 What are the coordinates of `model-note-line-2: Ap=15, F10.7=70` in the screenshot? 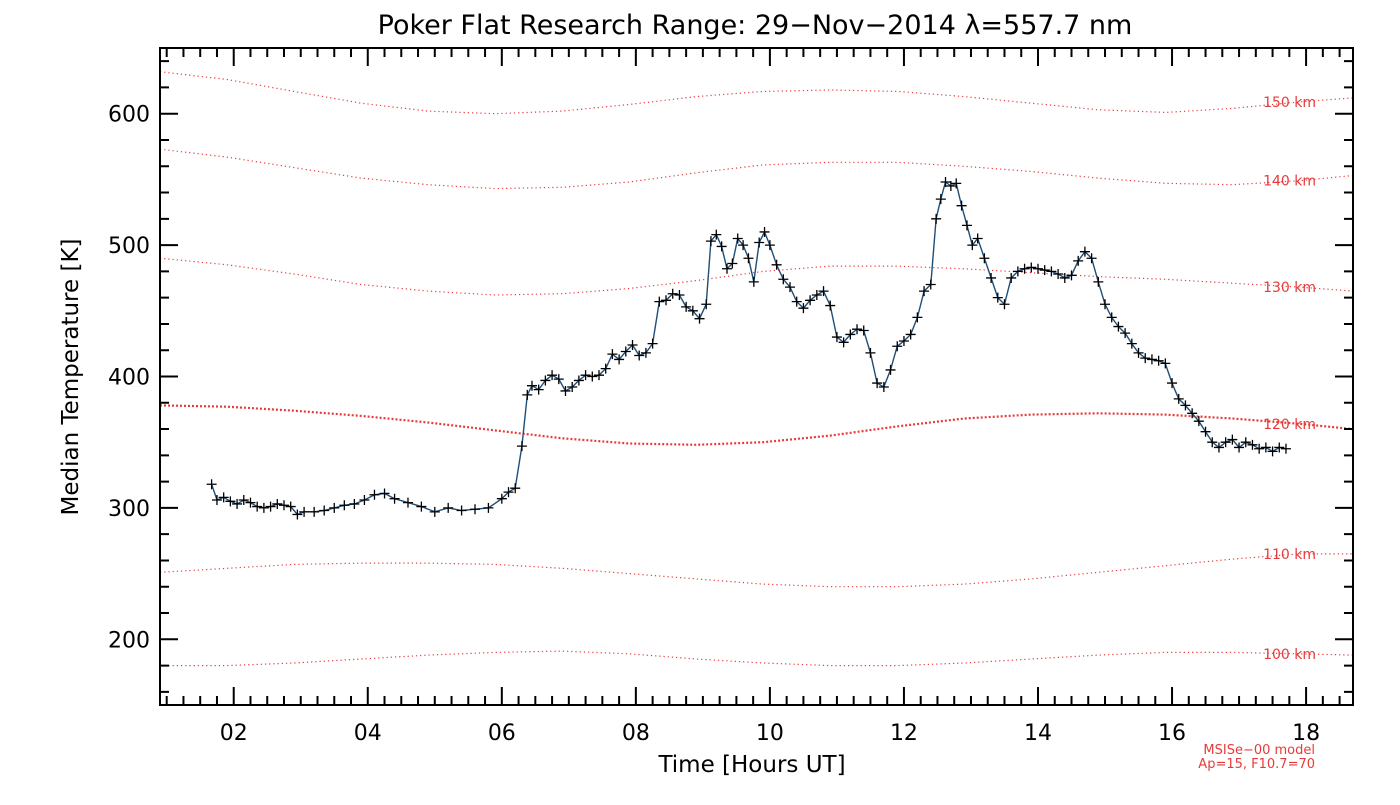 It's located at (1256, 764).